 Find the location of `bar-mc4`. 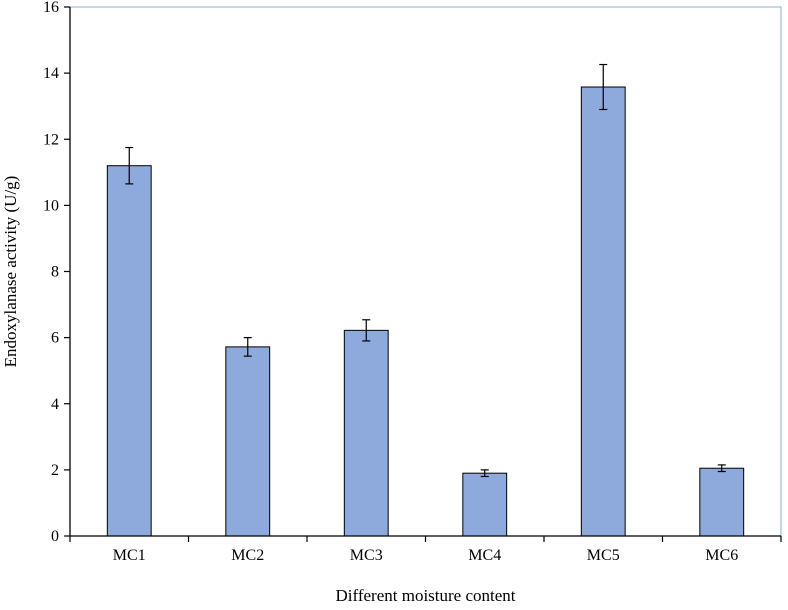

bar-mc4 is located at coordinates (485, 504).